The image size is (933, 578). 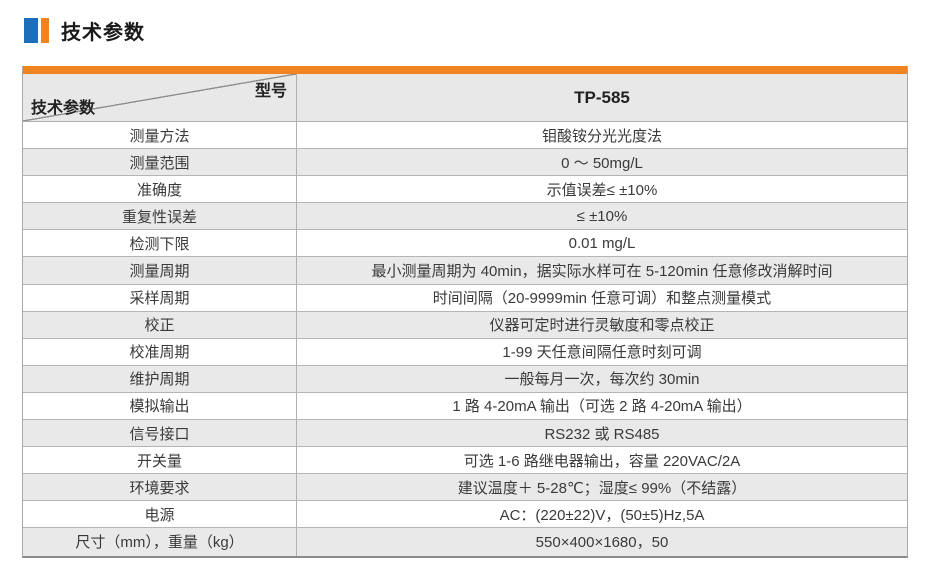 I want to click on table-row: 维护周期 一般每月一次，每次约 30min, so click(x=465, y=379).